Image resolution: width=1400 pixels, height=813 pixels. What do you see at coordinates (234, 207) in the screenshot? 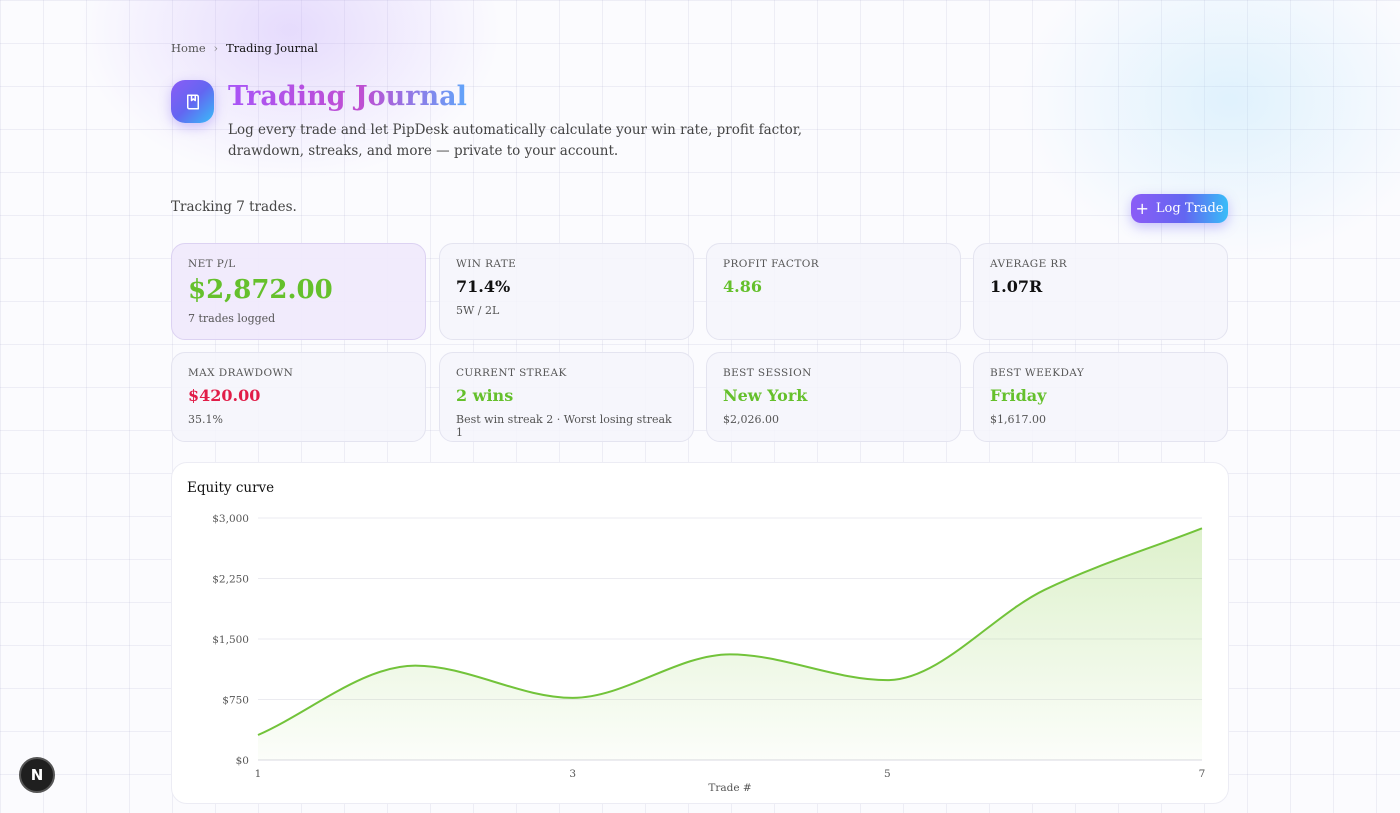
I see `tracking-count: Tracking 7 trades.` at bounding box center [234, 207].